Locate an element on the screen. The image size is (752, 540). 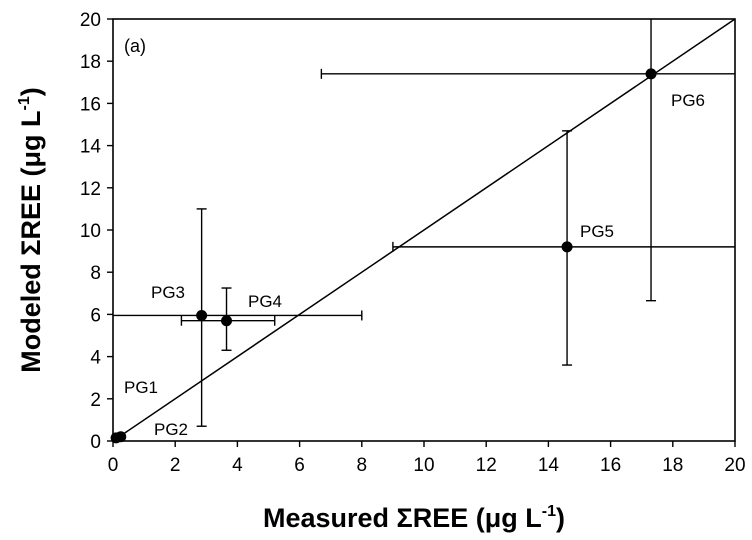
x-axis-title-sup: -1 is located at coordinates (549, 511).